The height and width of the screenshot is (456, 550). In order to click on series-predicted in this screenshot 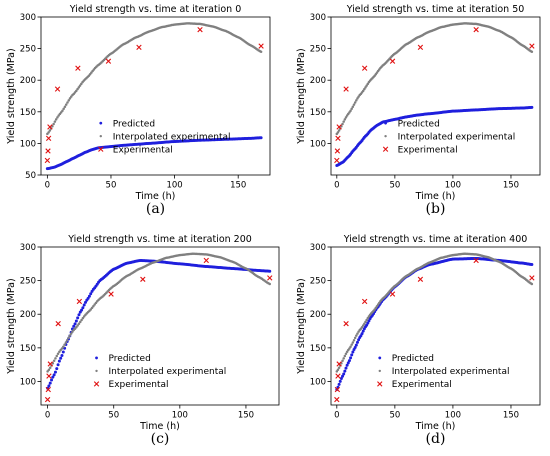, I will do `click(434, 136)`.